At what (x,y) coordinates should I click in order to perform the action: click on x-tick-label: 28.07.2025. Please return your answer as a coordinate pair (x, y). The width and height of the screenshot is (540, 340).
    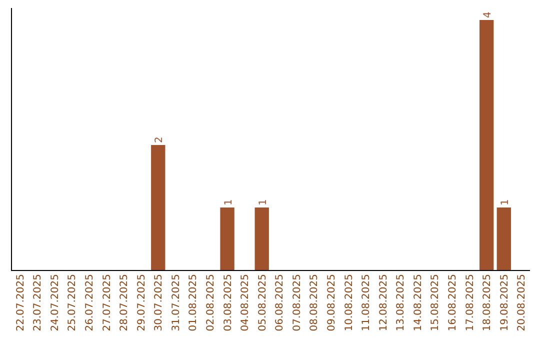
    Looking at the image, I should click on (124, 303).